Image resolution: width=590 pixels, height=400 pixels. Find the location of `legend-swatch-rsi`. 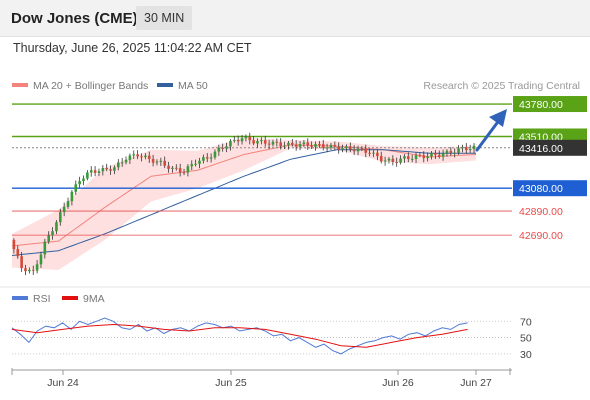

legend-swatch-rsi is located at coordinates (20, 298).